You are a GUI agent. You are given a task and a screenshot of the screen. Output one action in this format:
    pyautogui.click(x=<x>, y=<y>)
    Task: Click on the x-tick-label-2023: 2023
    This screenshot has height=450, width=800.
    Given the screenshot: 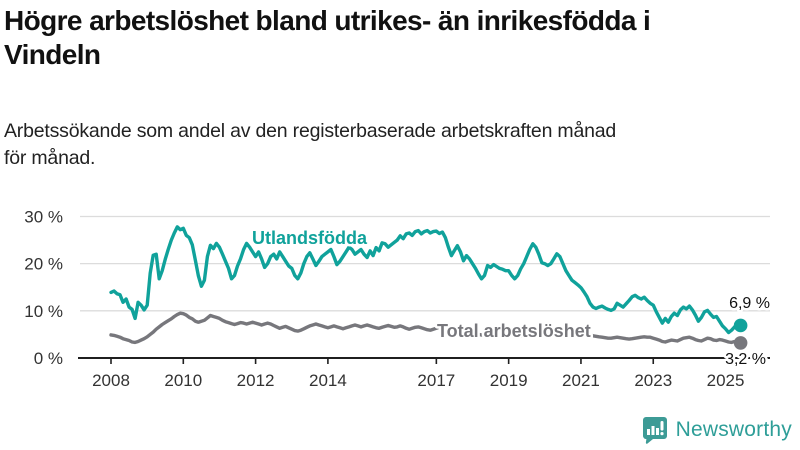 What is the action you would take?
    pyautogui.click(x=653, y=380)
    